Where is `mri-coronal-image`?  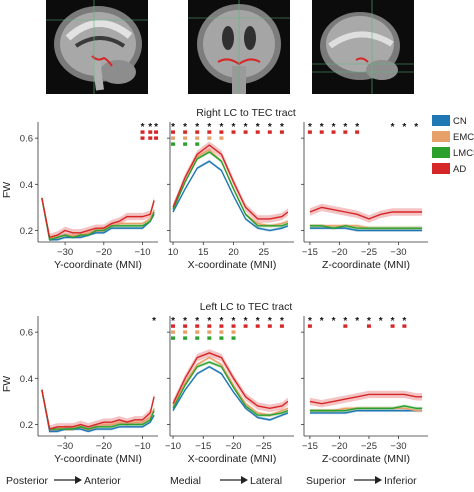 mri-coronal-image is located at coordinates (239, 47).